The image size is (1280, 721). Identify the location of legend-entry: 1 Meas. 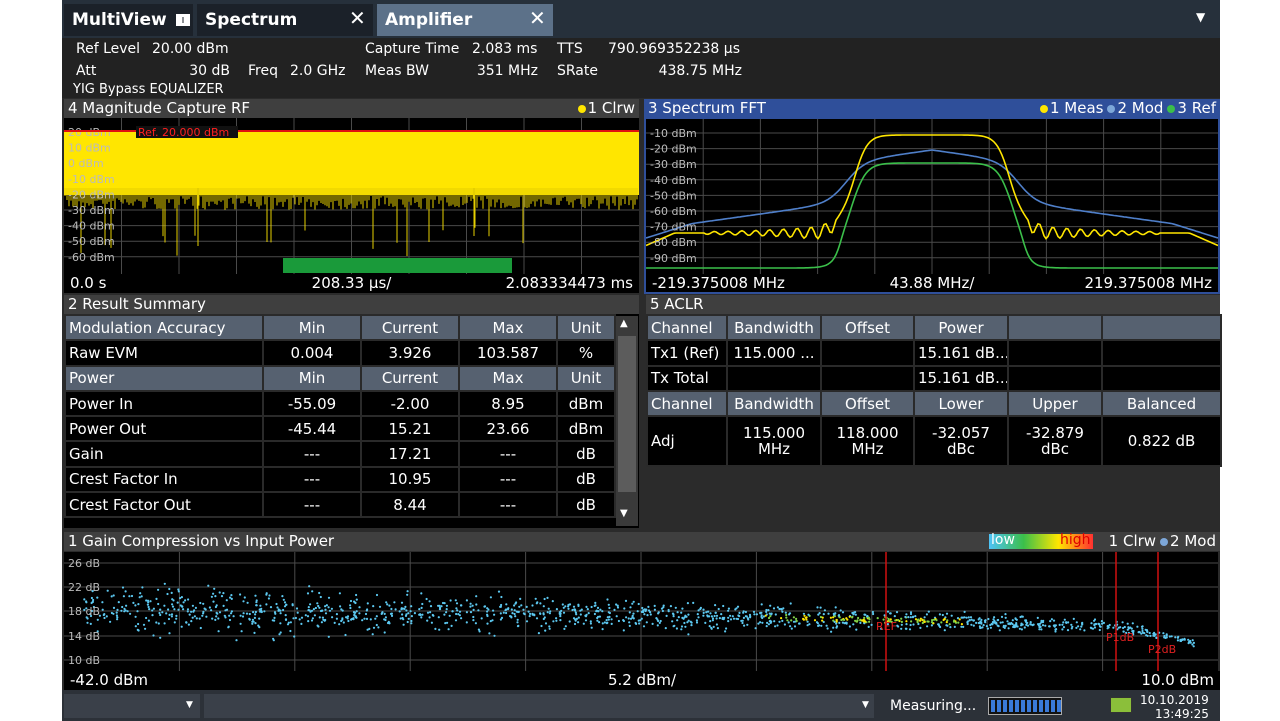
(1076, 108).